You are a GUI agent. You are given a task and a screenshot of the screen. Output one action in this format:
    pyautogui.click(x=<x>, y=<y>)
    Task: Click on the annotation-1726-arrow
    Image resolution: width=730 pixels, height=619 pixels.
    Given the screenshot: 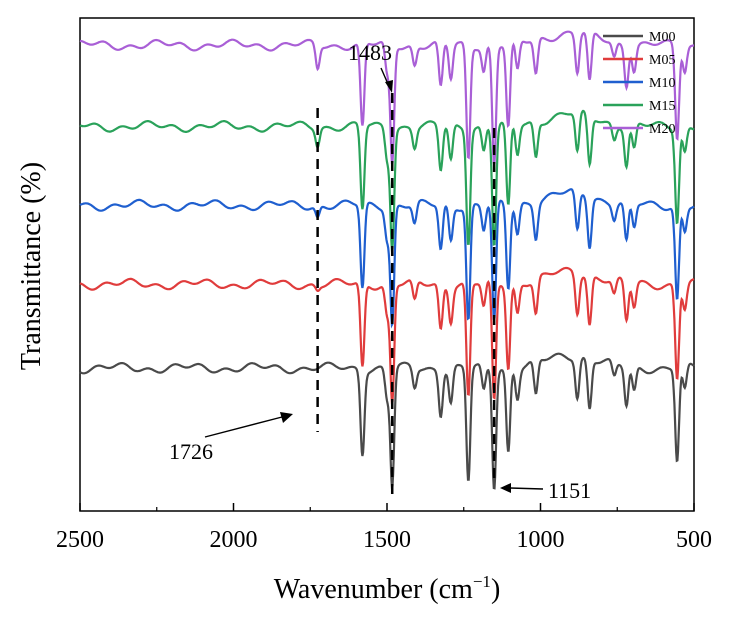 What is the action you would take?
    pyautogui.click(x=243, y=427)
    